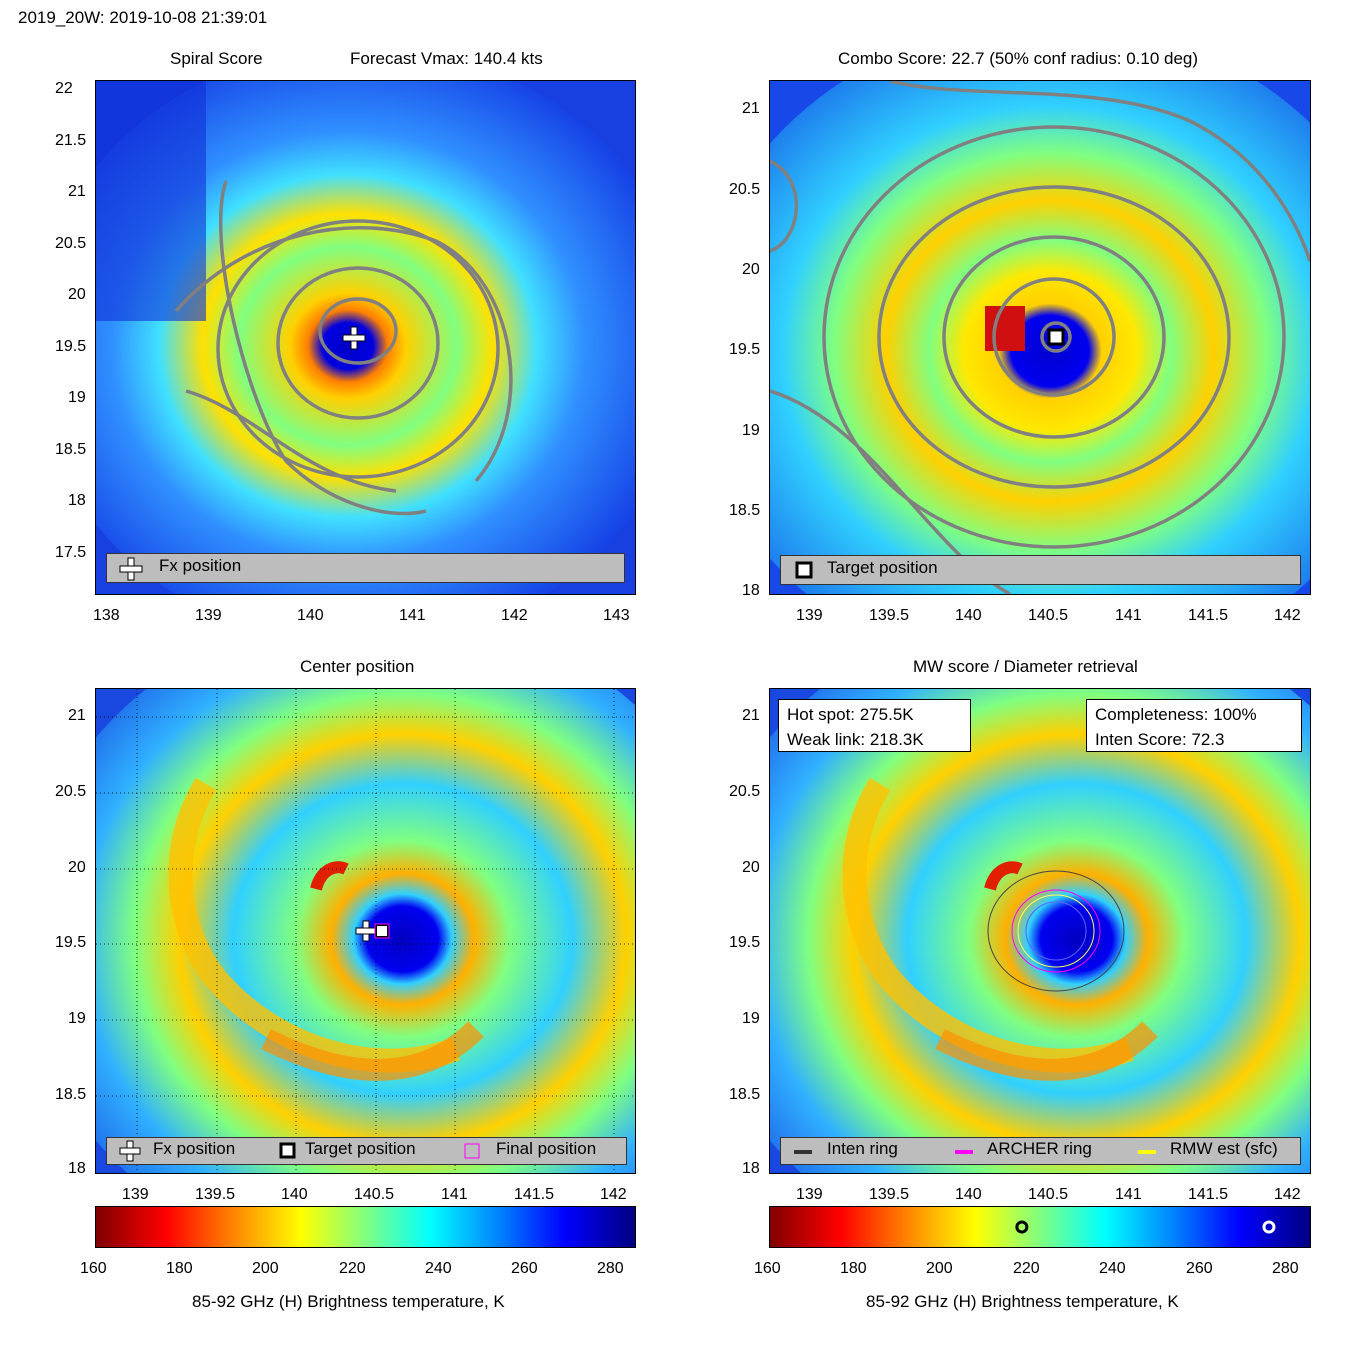 The height and width of the screenshot is (1350, 1350). Describe the element at coordinates (265, 1268) in the screenshot. I see `cbar-tick: 200` at that location.